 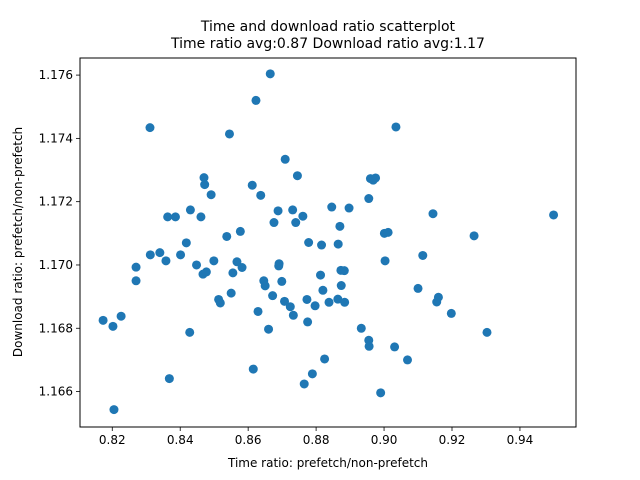 What do you see at coordinates (18, 242) in the screenshot?
I see `y-axis-label: Download ratio: prefetch/non-prefetch` at bounding box center [18, 242].